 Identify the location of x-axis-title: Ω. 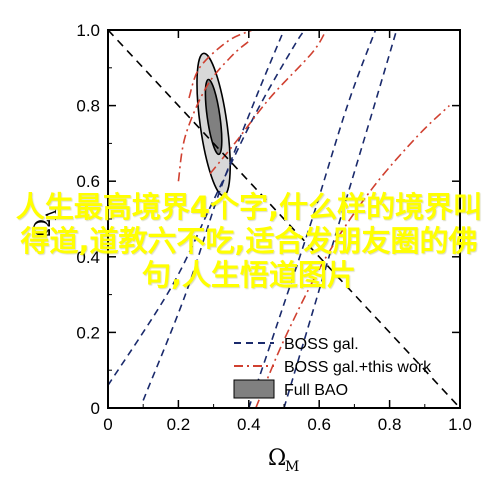
(277, 458).